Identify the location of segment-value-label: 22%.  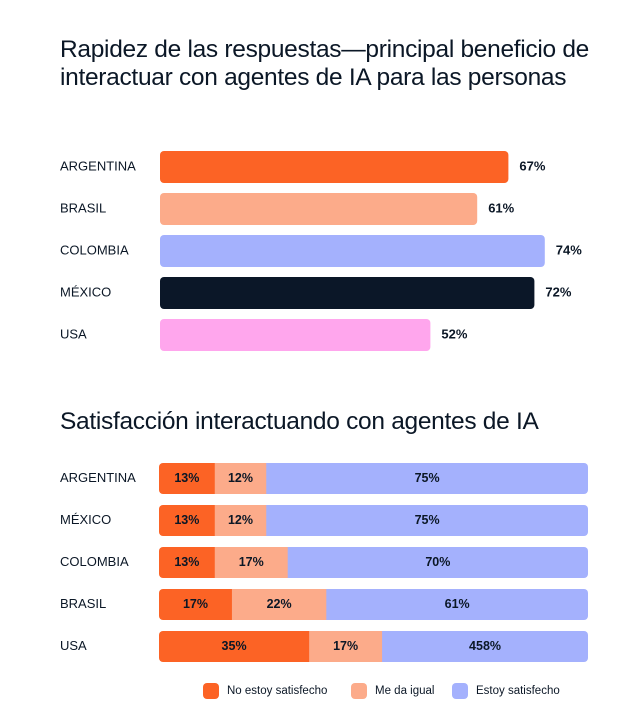
(279, 604).